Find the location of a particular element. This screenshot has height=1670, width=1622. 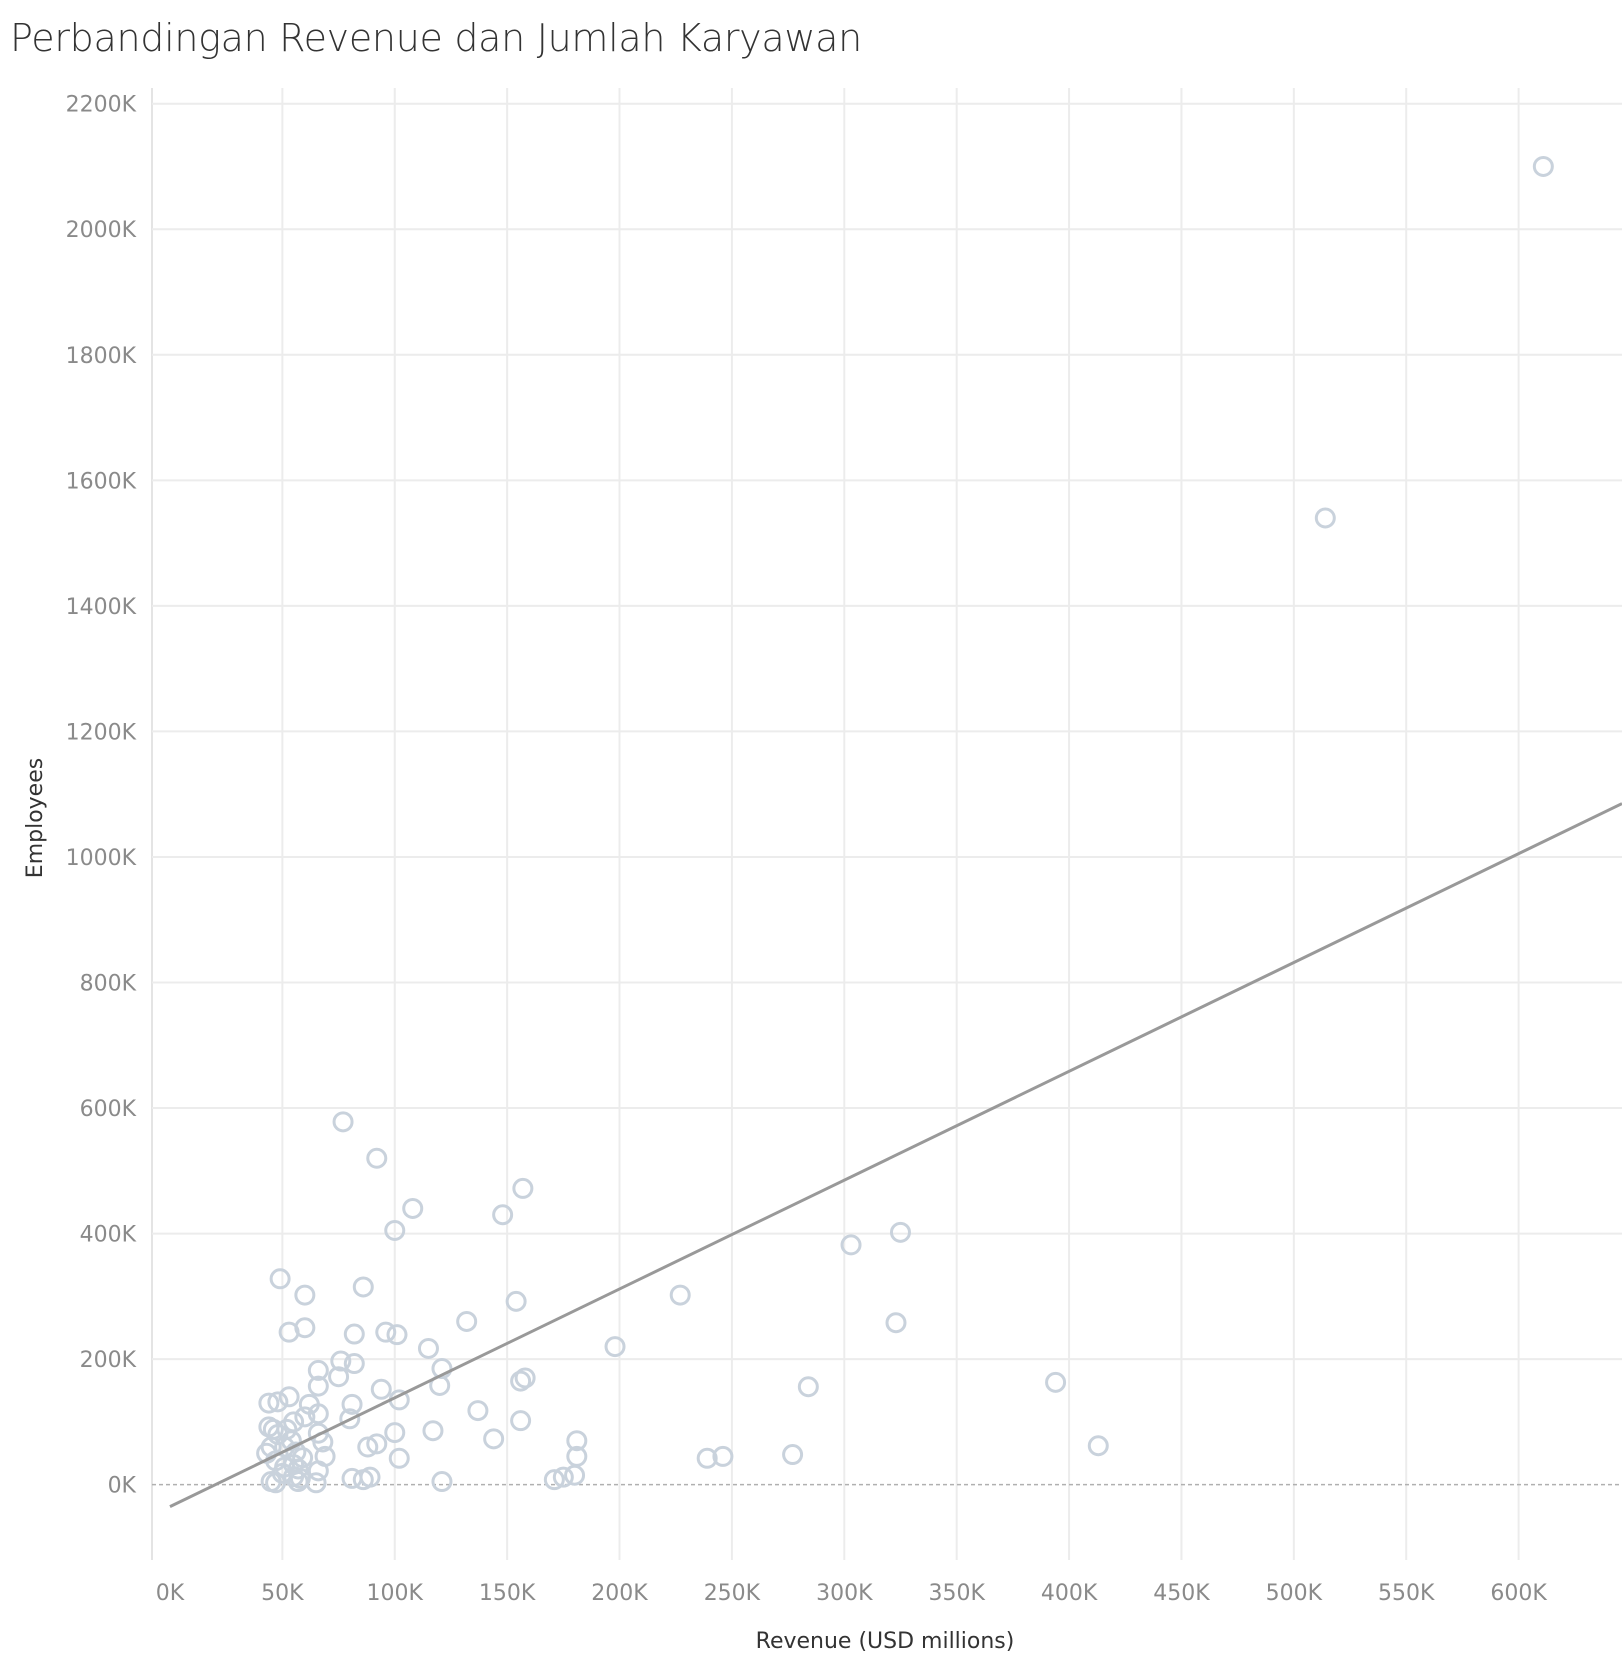

x-tick-label: 350K is located at coordinates (956, 1593).